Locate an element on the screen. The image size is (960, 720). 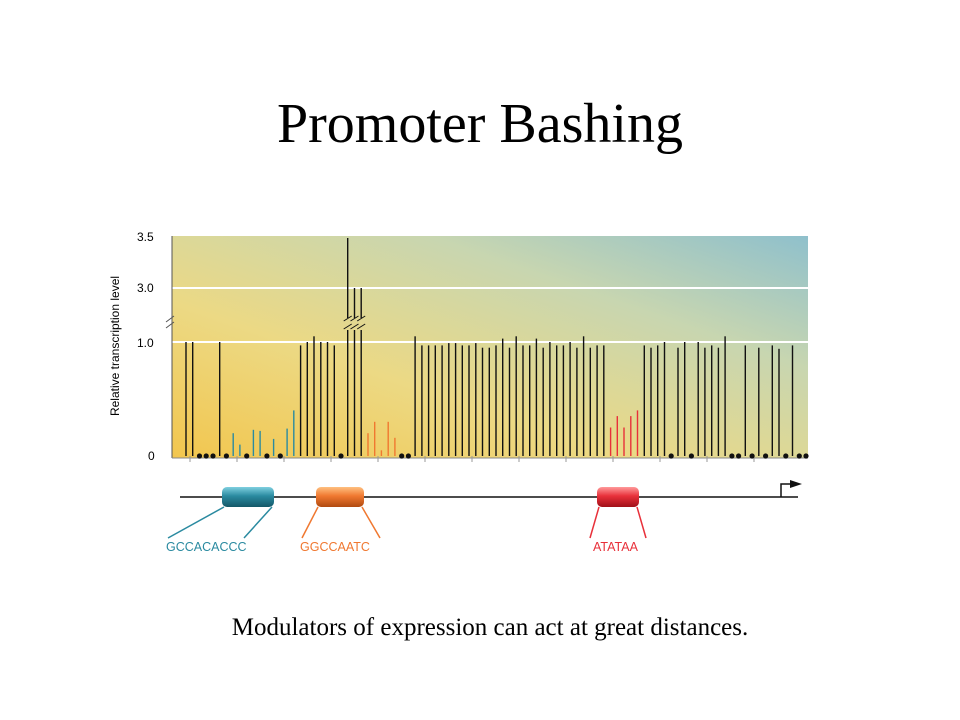
transcription-start-arrow is located at coordinates (785, 490).